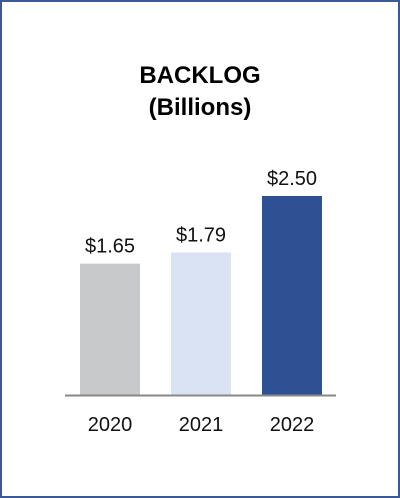 This screenshot has width=400, height=498. I want to click on x-tick-label-2021: 2021, so click(201, 425).